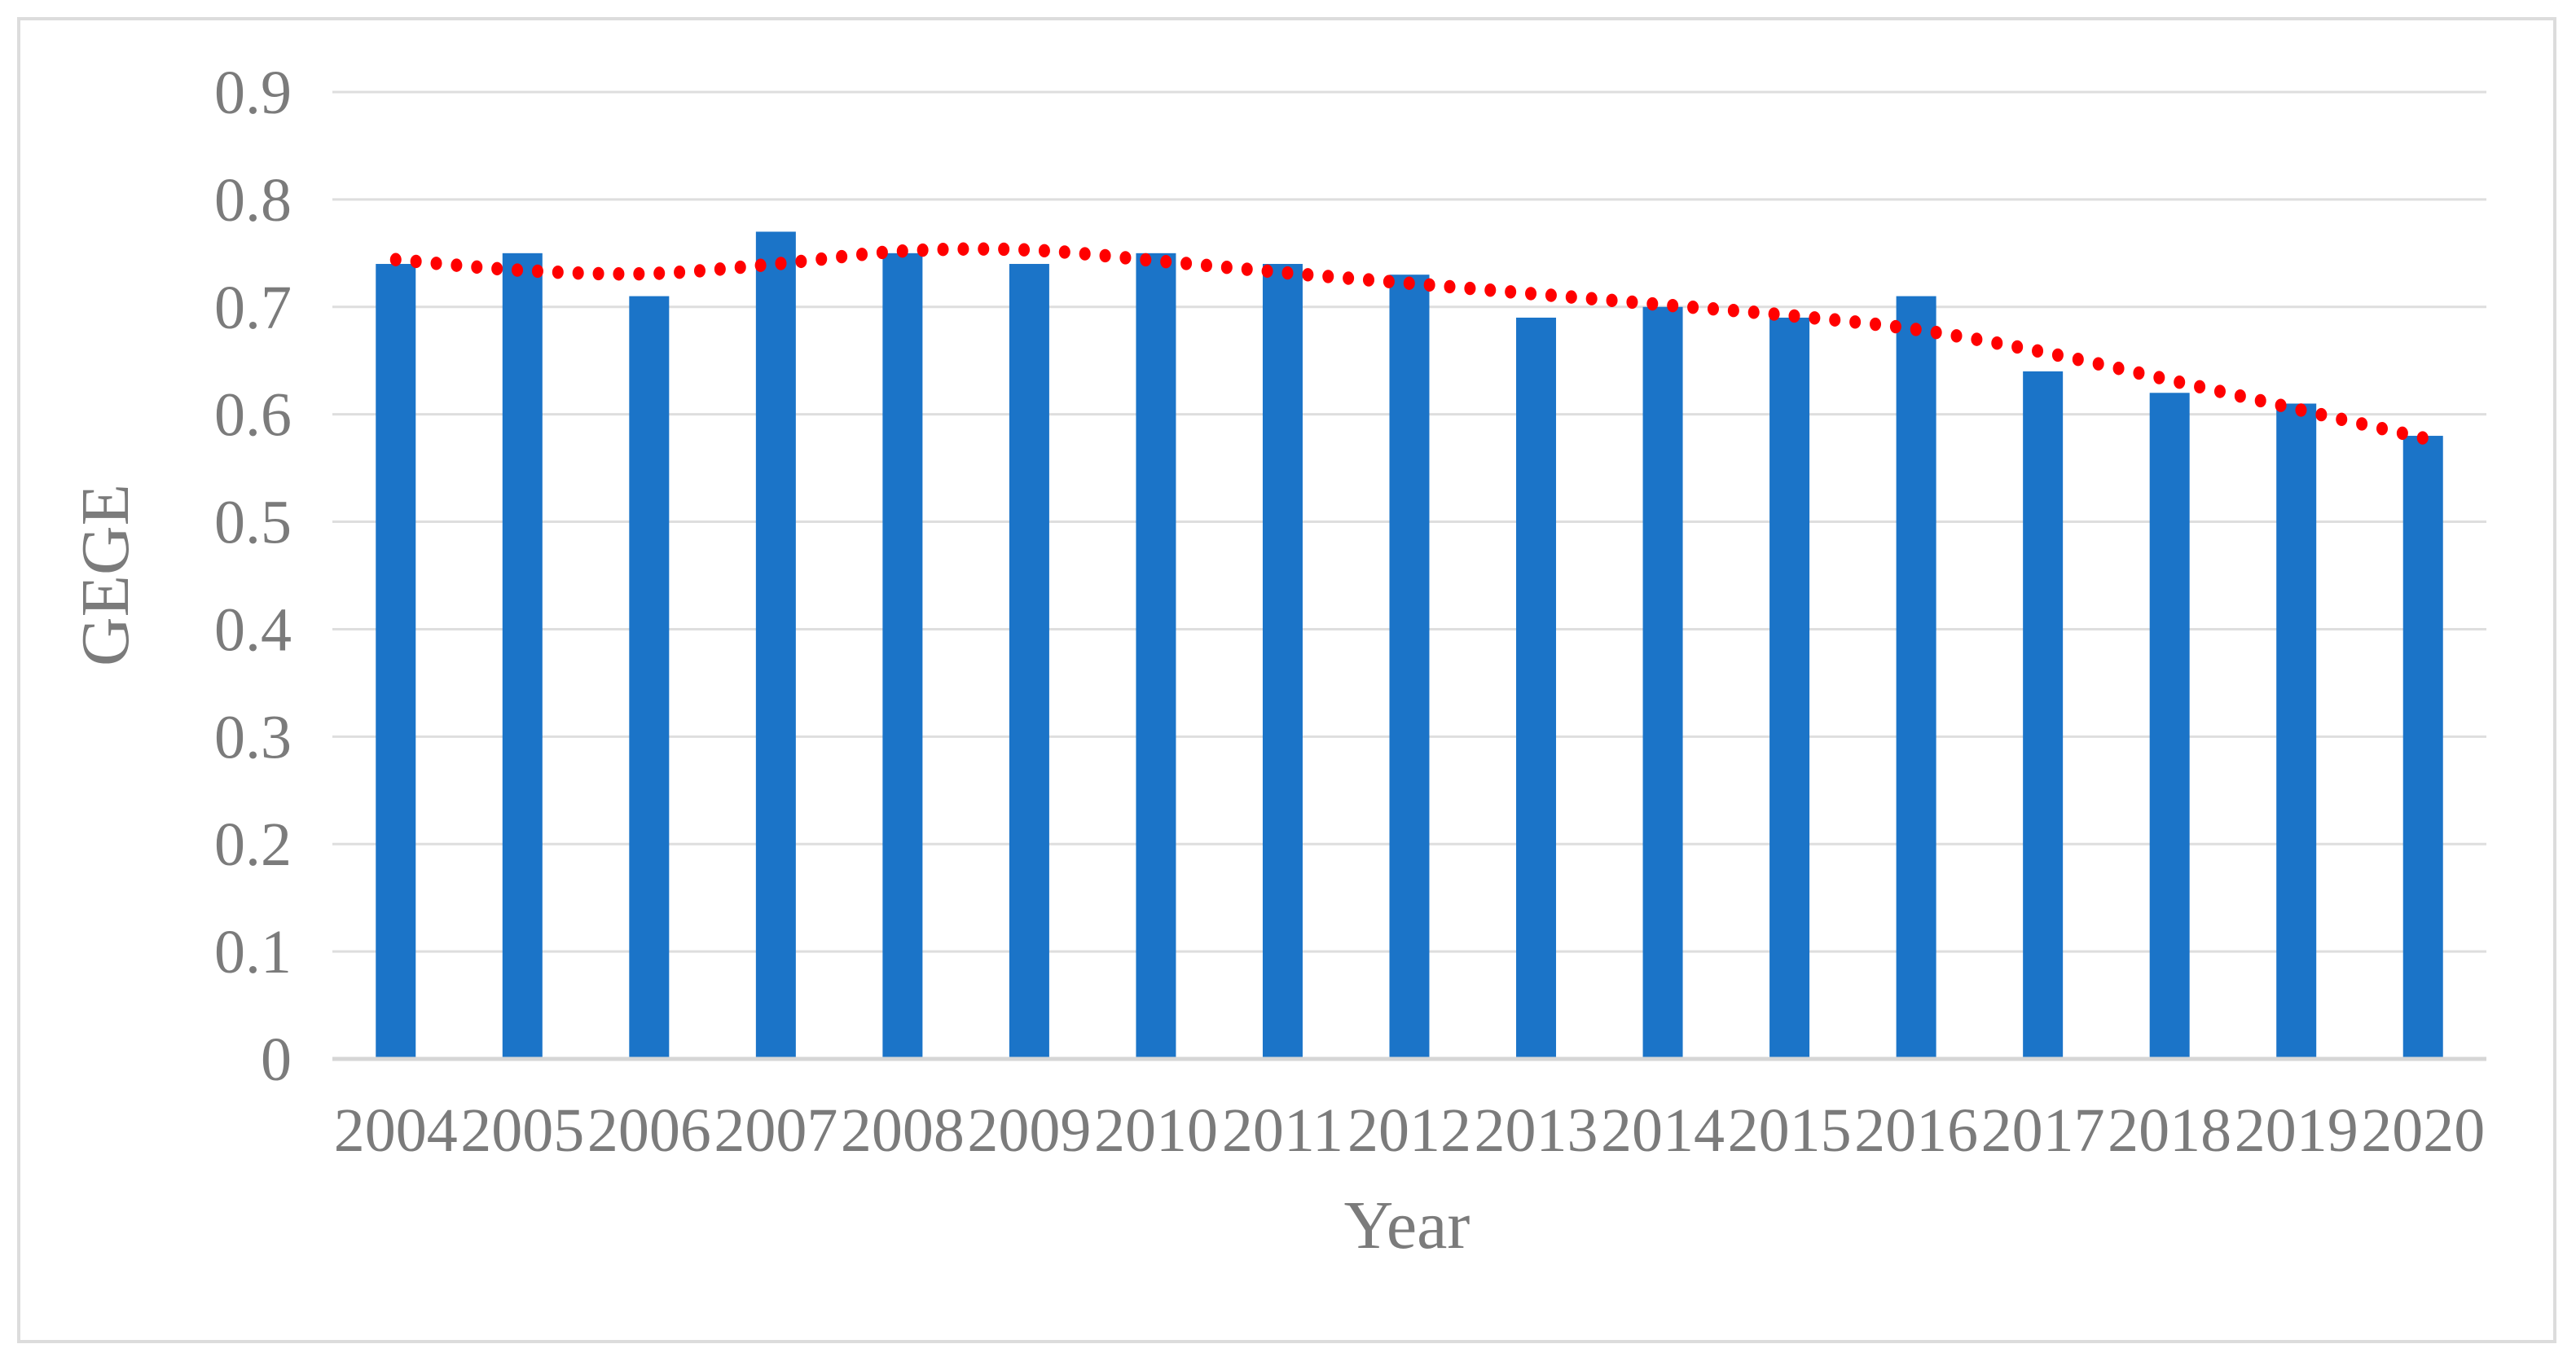 The width and height of the screenshot is (2576, 1366). Describe the element at coordinates (2169, 1130) in the screenshot. I see `x-tick-label-2018: 2018` at that location.